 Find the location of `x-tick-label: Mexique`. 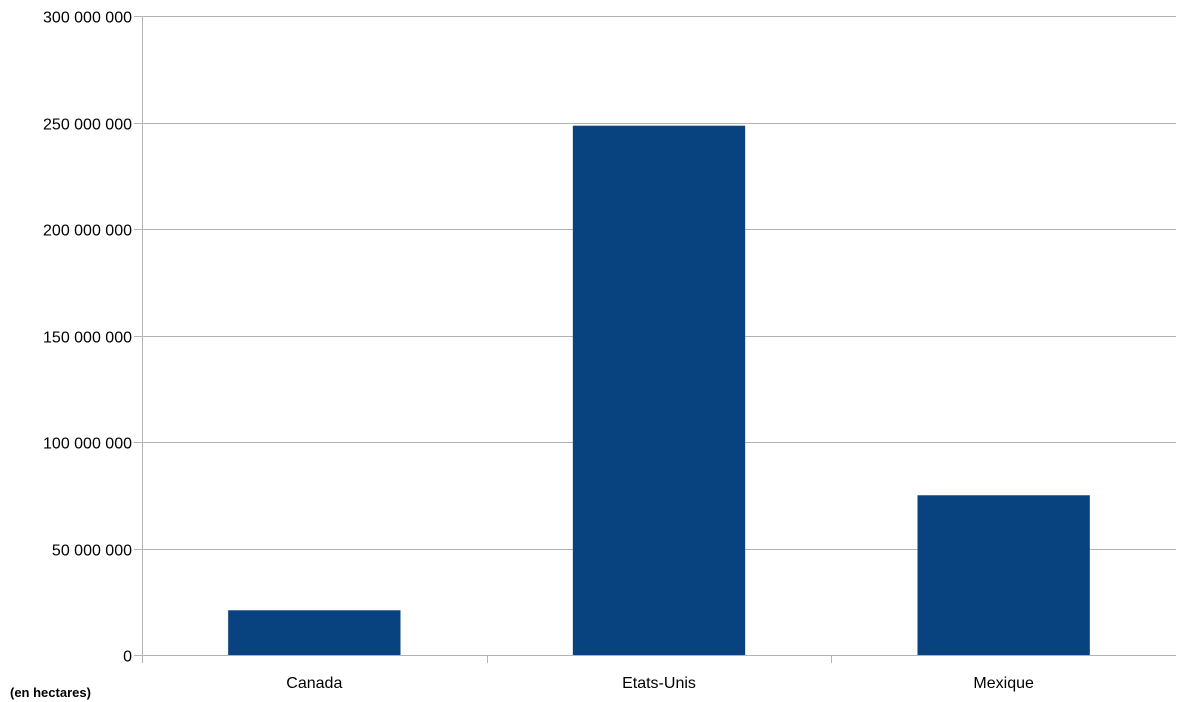

x-tick-label: Mexique is located at coordinates (1003, 683).